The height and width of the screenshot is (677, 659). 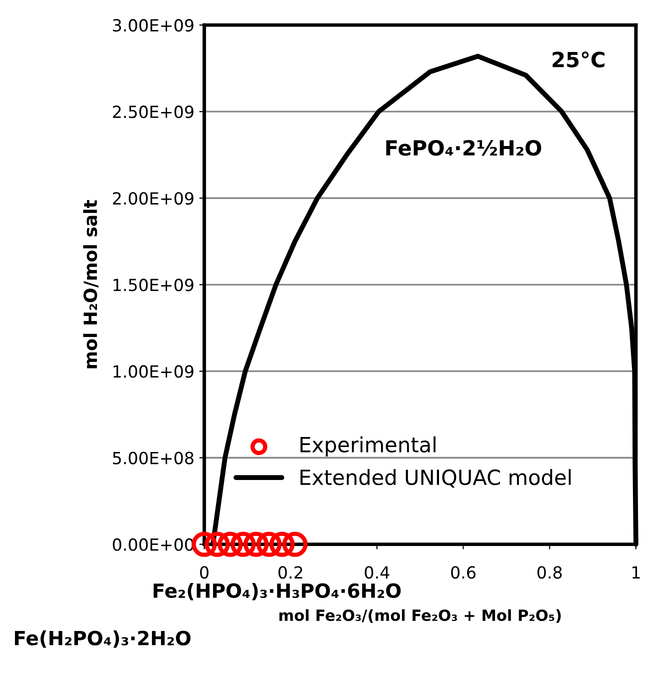 What do you see at coordinates (204, 572) in the screenshot?
I see `x-tick-label: 0` at bounding box center [204, 572].